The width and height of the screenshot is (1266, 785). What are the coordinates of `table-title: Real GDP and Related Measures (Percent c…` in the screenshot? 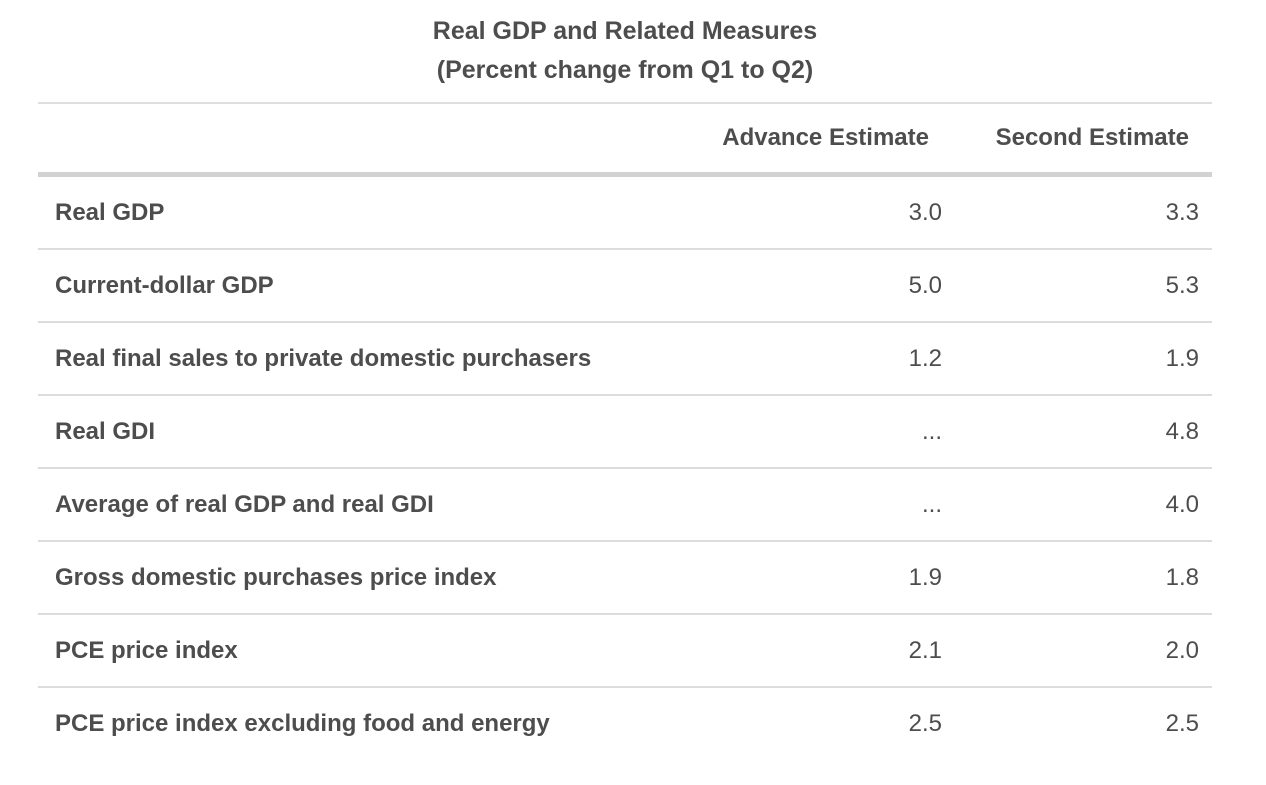 It's located at (625, 45).